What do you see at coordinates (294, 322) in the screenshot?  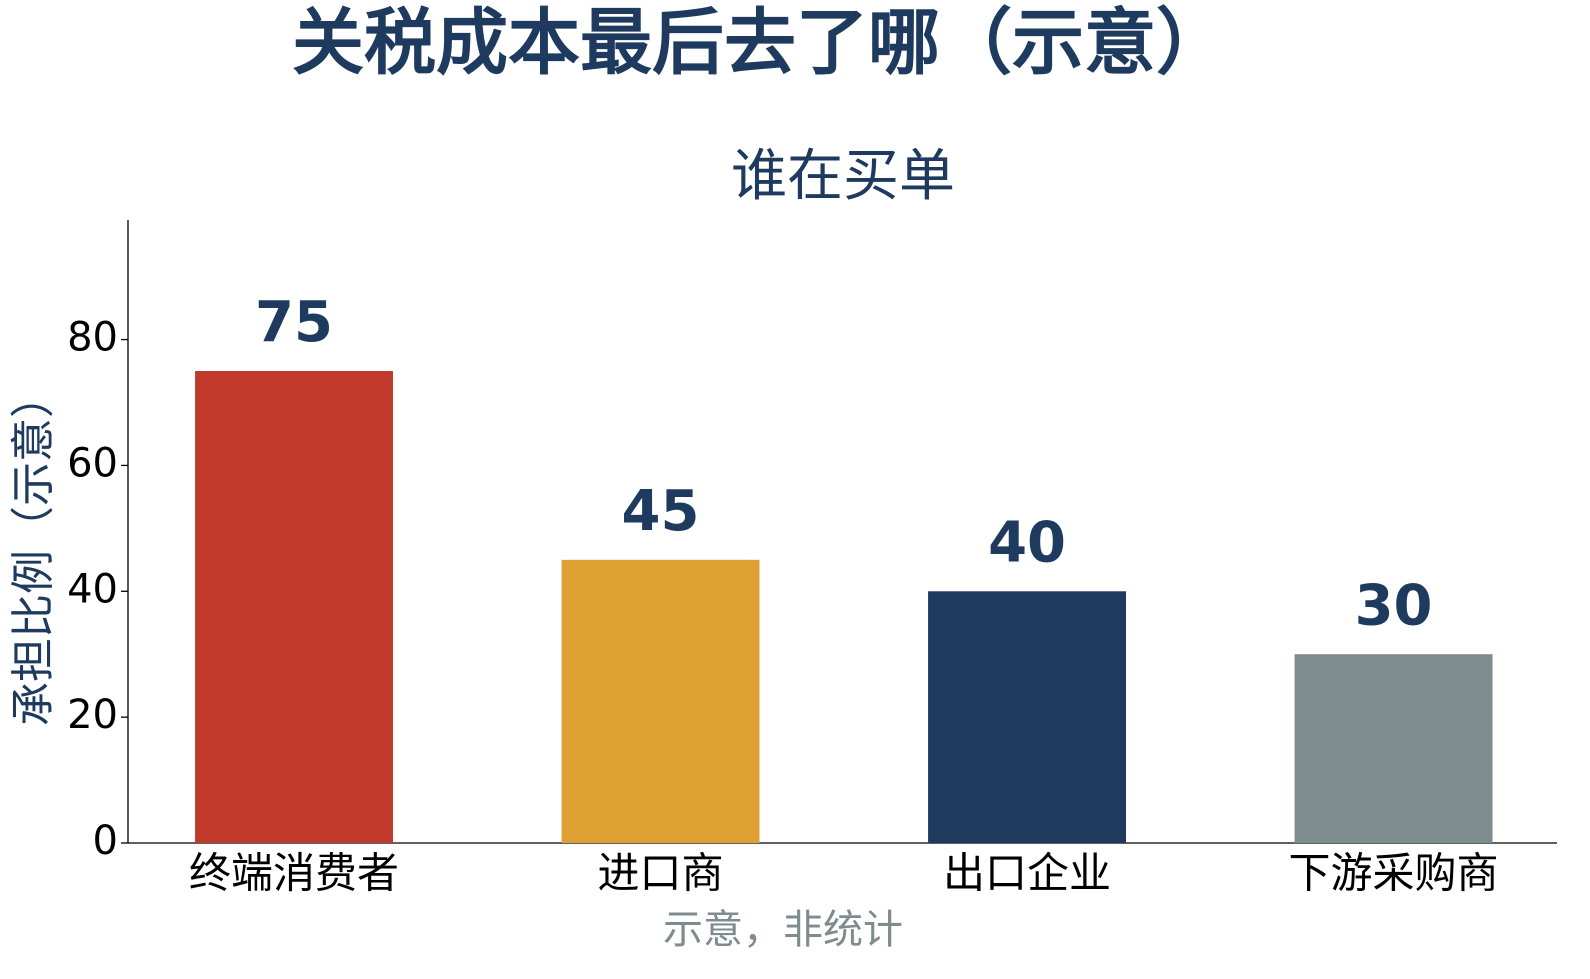 I see `data-label: 75` at bounding box center [294, 322].